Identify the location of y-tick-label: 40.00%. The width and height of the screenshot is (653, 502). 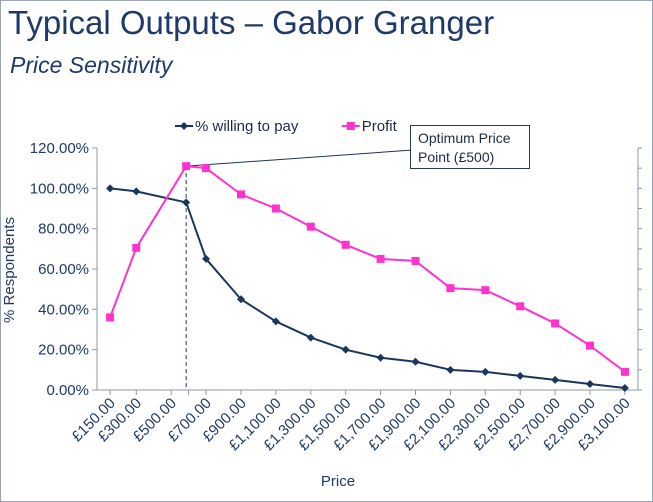
(63, 309).